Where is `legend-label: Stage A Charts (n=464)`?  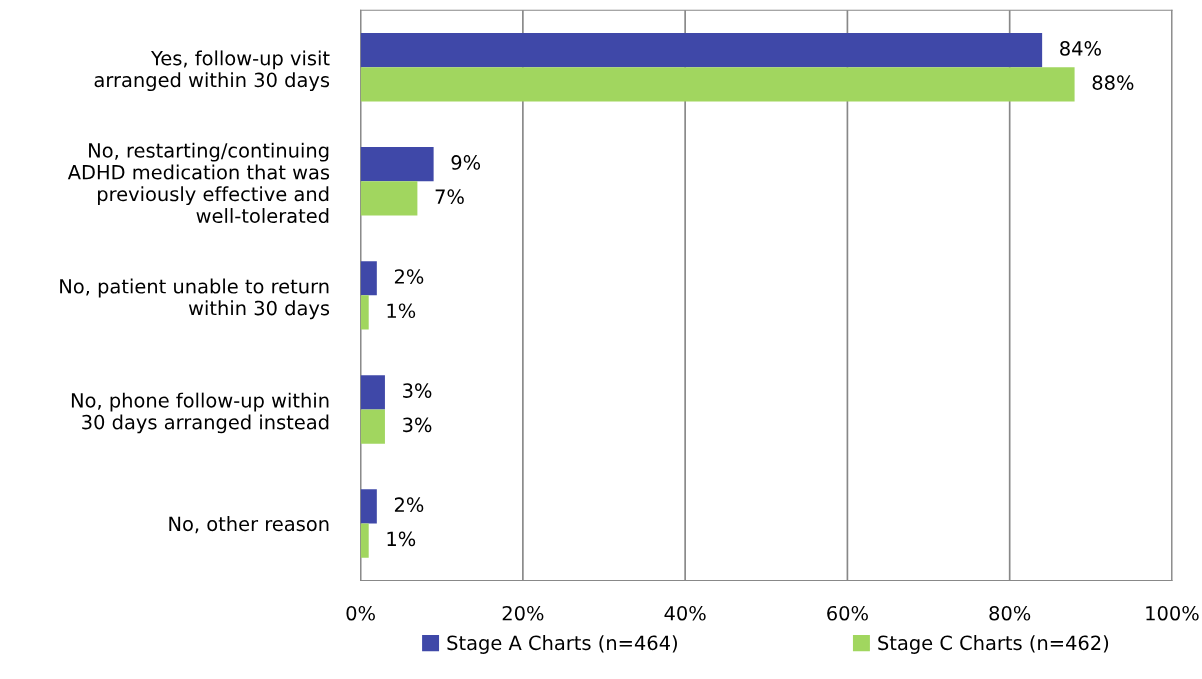
legend-label: Stage A Charts (n=464) is located at coordinates (562, 644).